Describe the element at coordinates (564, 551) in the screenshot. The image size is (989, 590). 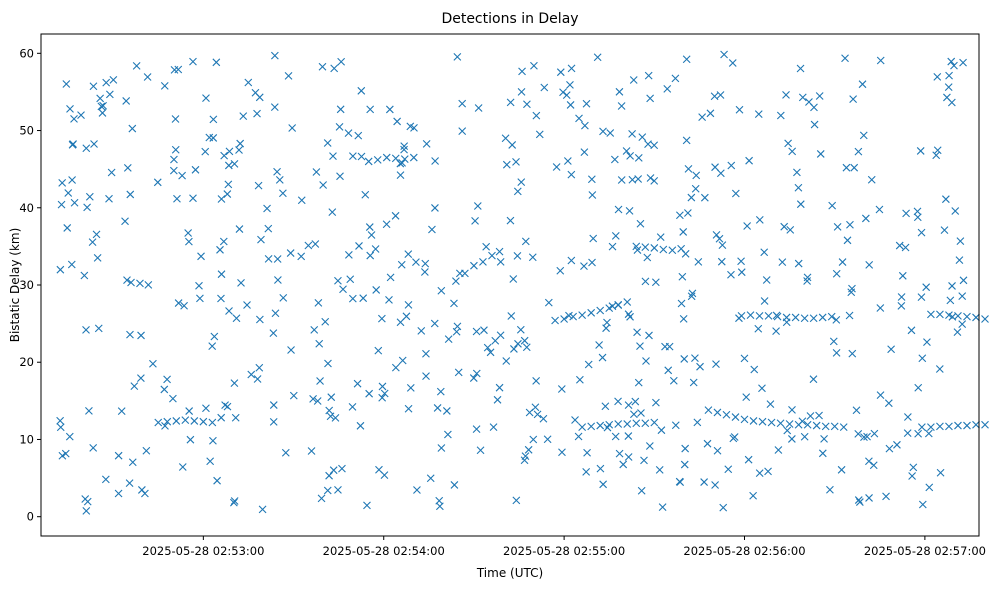
I see `x-tick-label: 2025-05-28 02:55:00` at that location.